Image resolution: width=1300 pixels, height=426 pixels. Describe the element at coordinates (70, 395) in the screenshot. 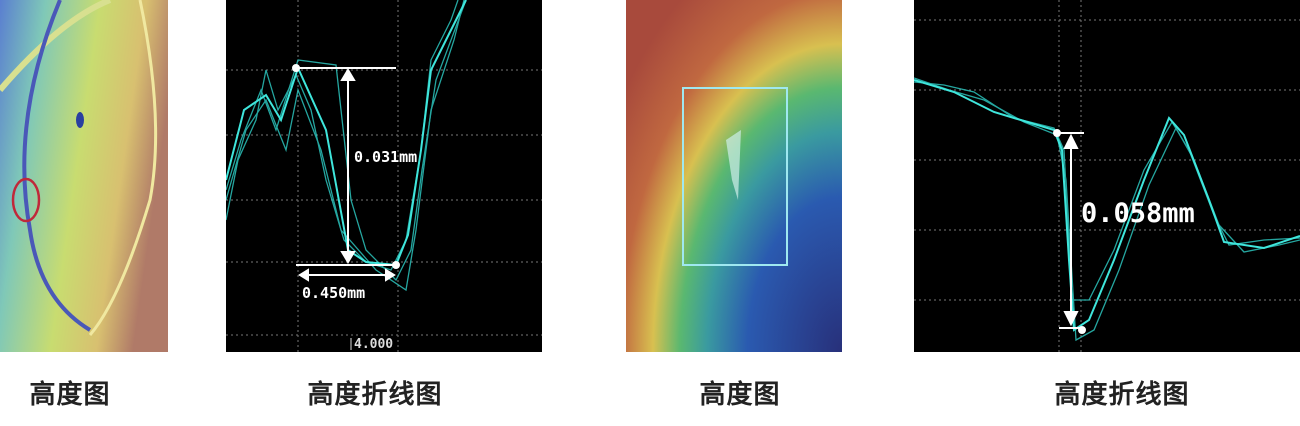

I see `caption-1: 高度图` at that location.